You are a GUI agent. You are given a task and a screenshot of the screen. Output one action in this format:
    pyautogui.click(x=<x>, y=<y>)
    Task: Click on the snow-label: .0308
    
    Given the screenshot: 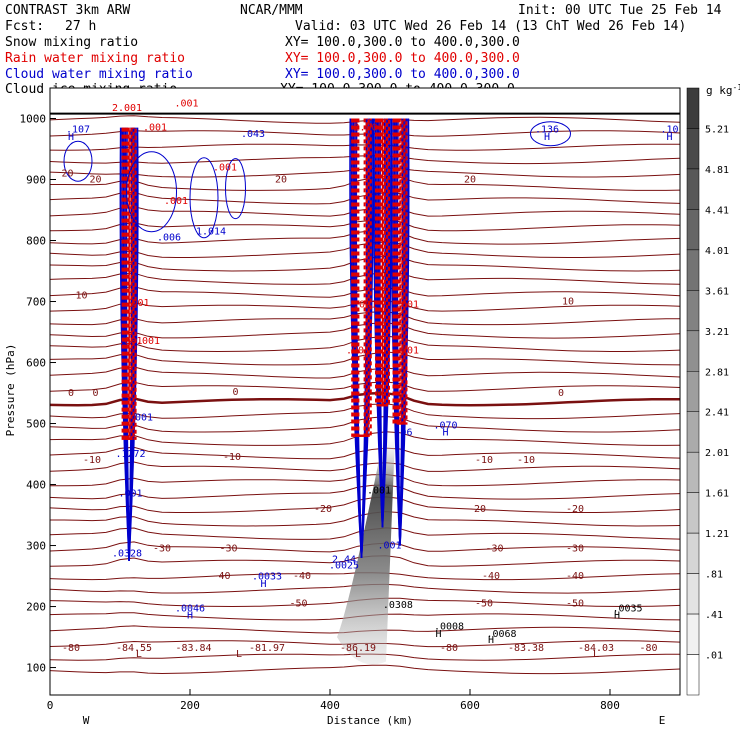 What is the action you would take?
    pyautogui.click(x=398, y=605)
    